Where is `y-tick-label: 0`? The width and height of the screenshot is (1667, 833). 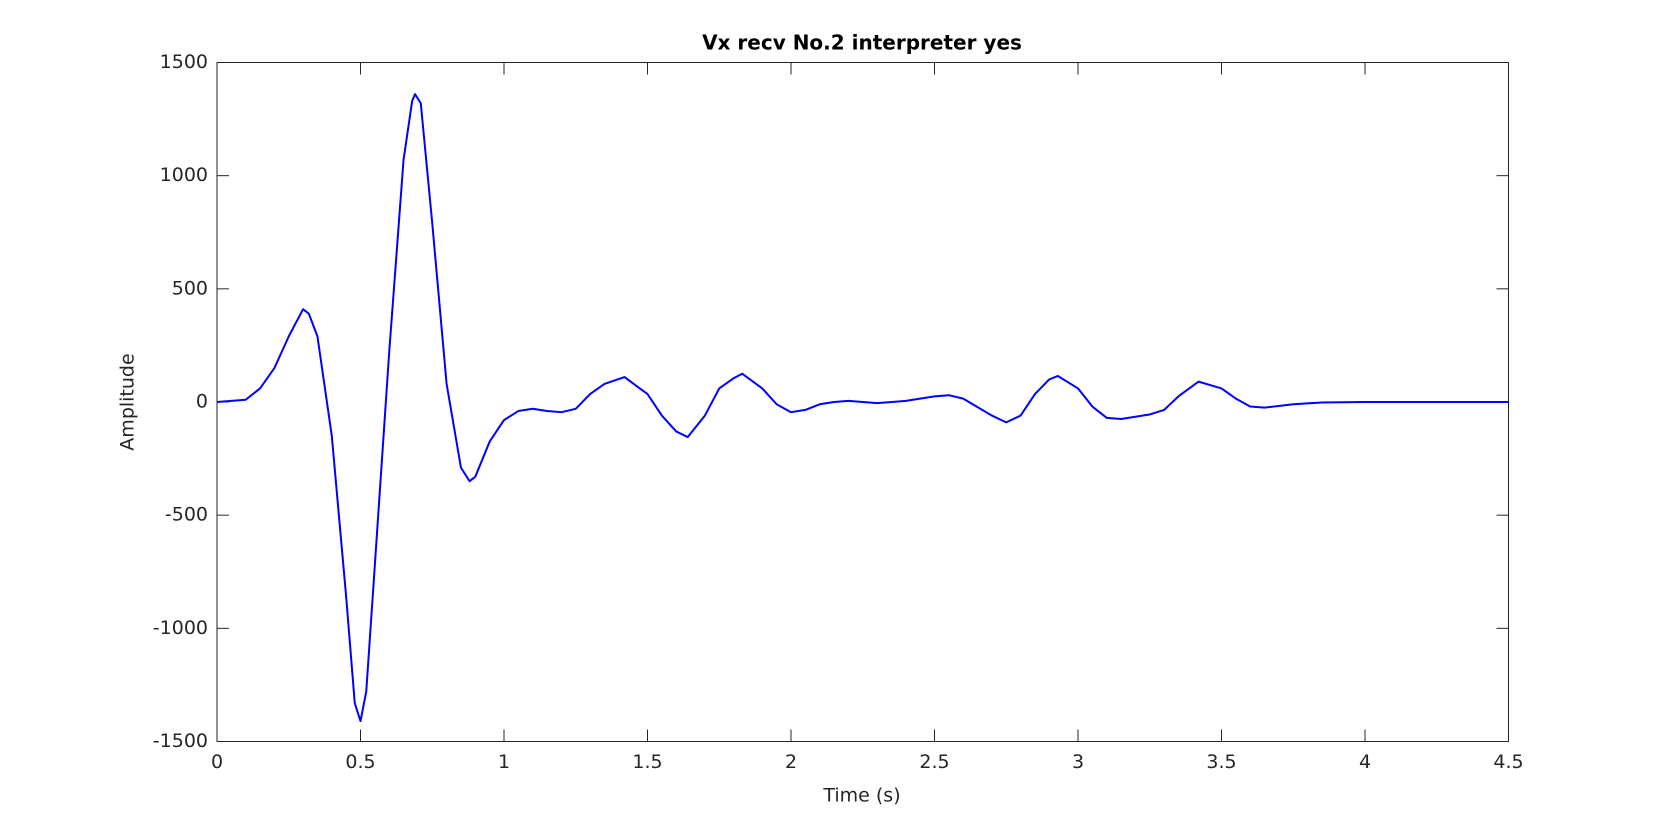
y-tick-label: 0 is located at coordinates (202, 402).